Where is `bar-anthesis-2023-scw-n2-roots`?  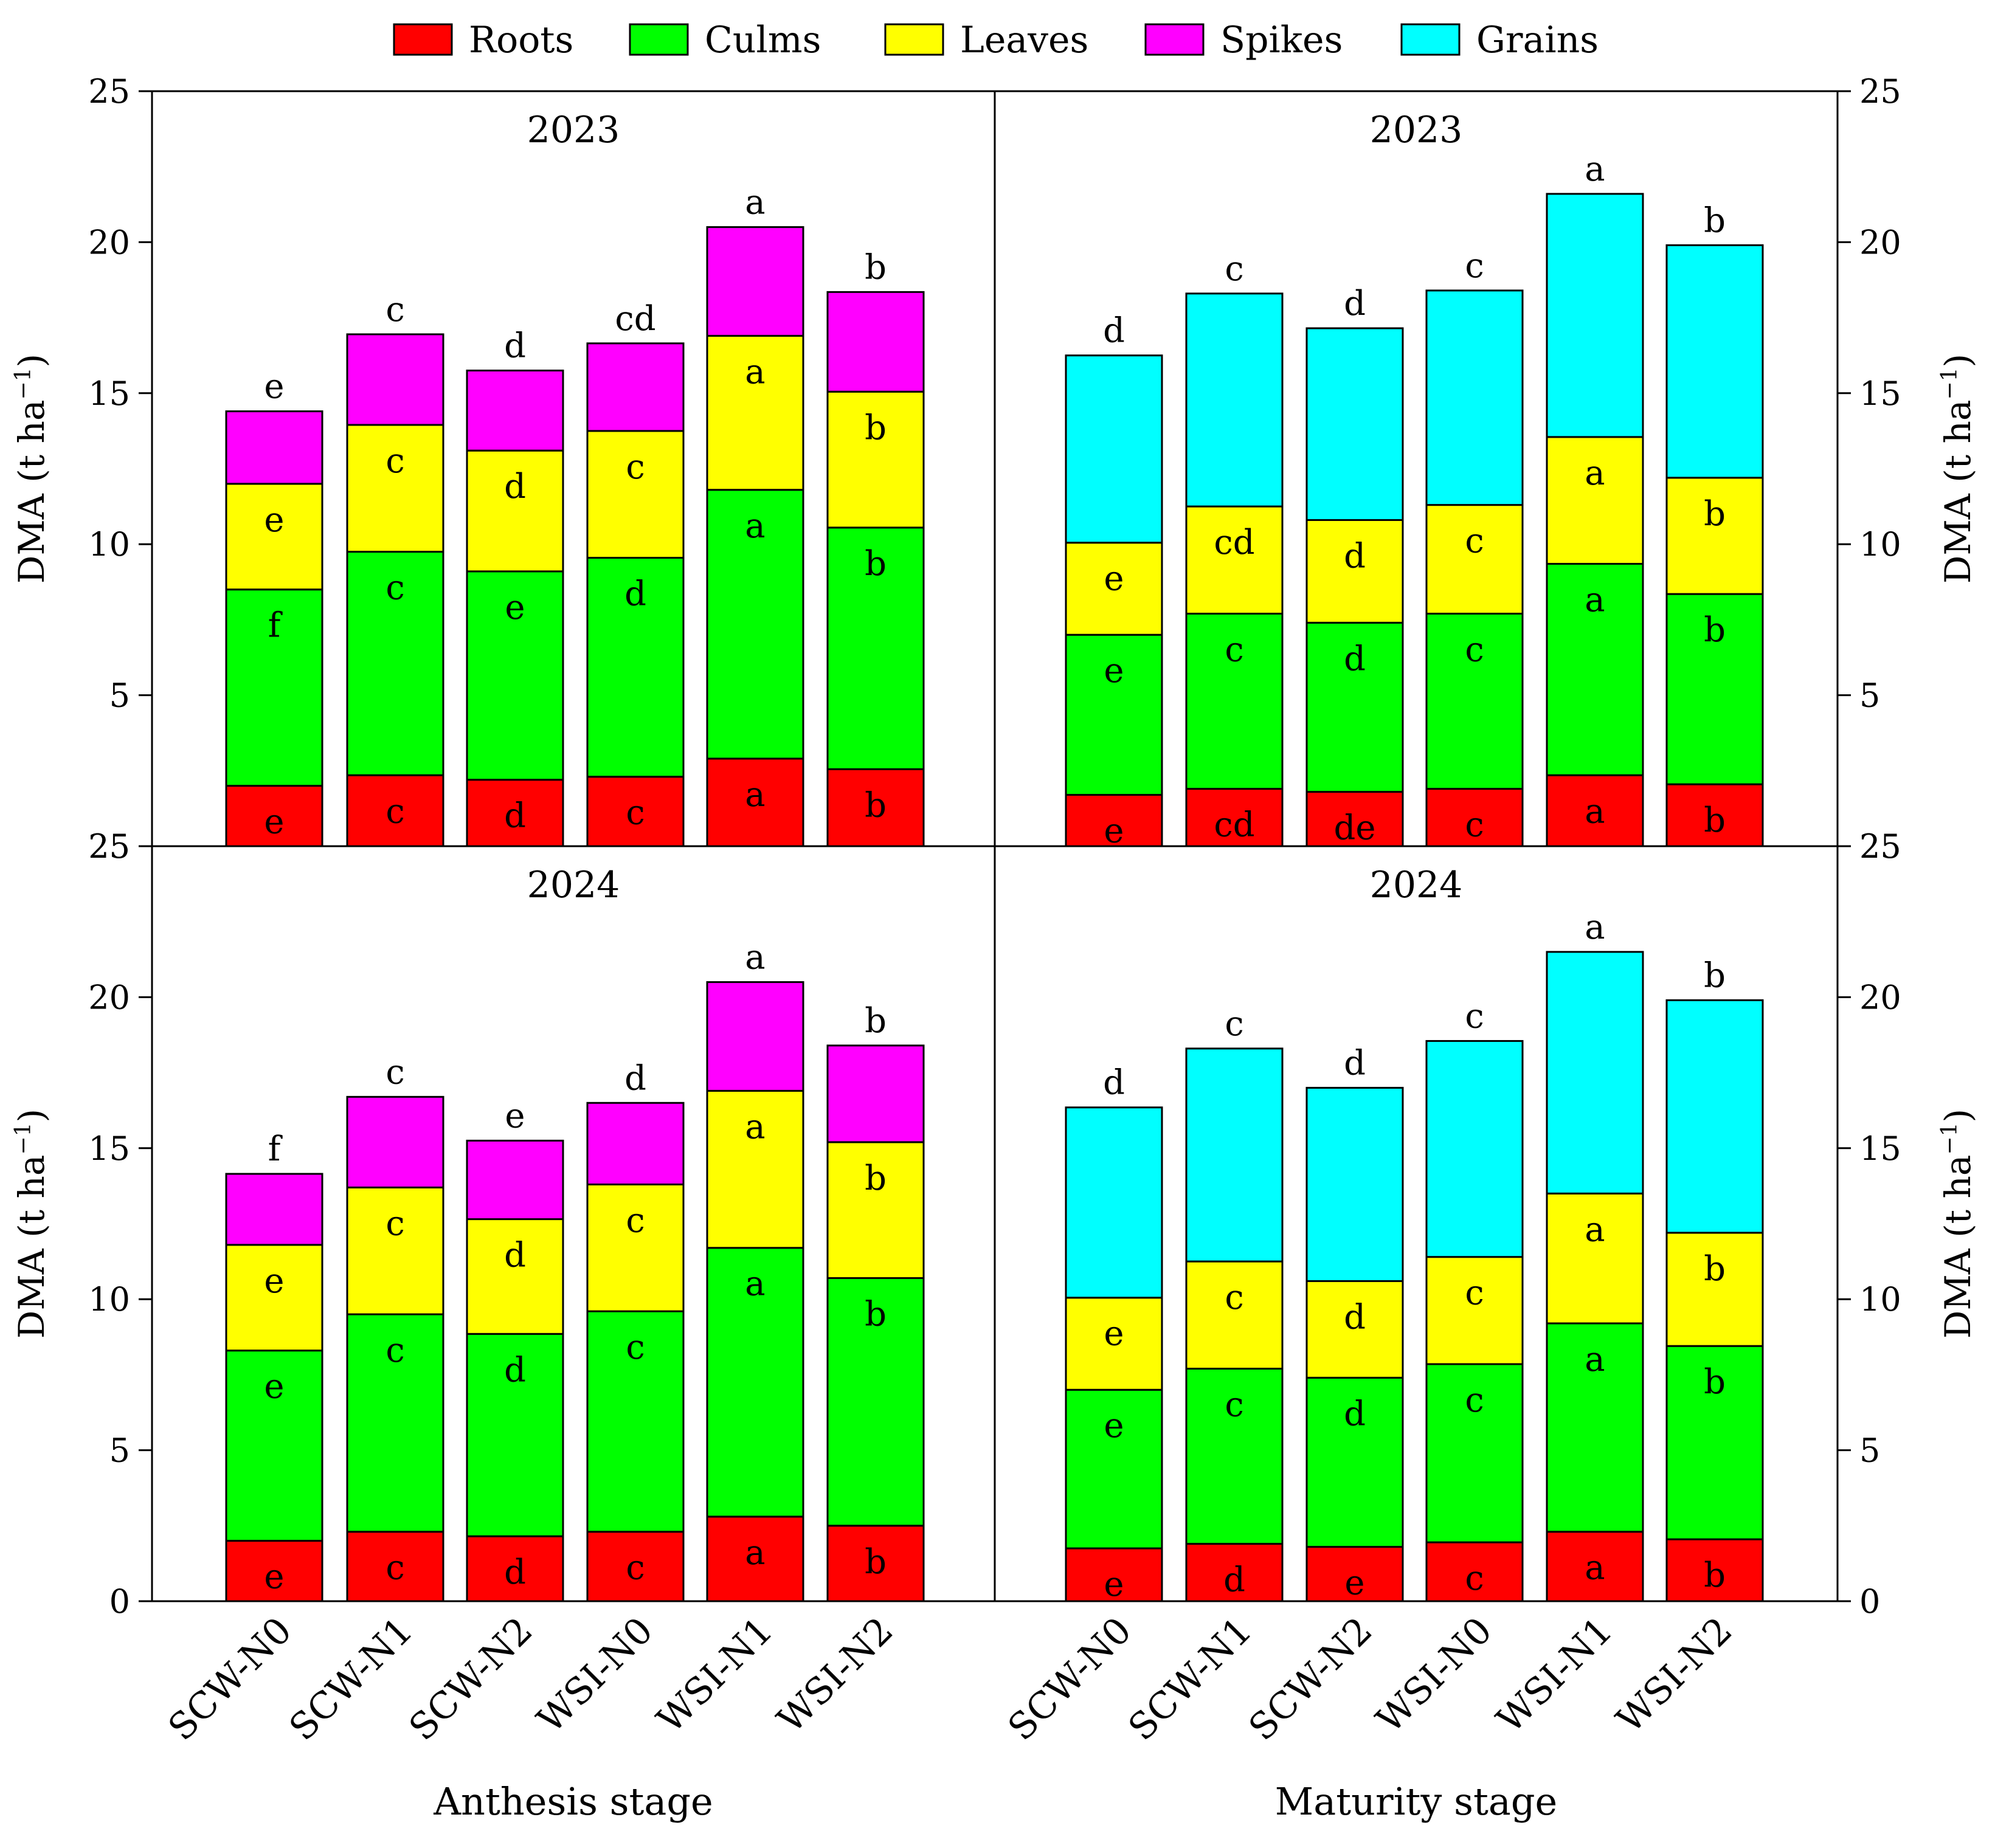 bar-anthesis-2023-scw-n2-roots is located at coordinates (515, 813).